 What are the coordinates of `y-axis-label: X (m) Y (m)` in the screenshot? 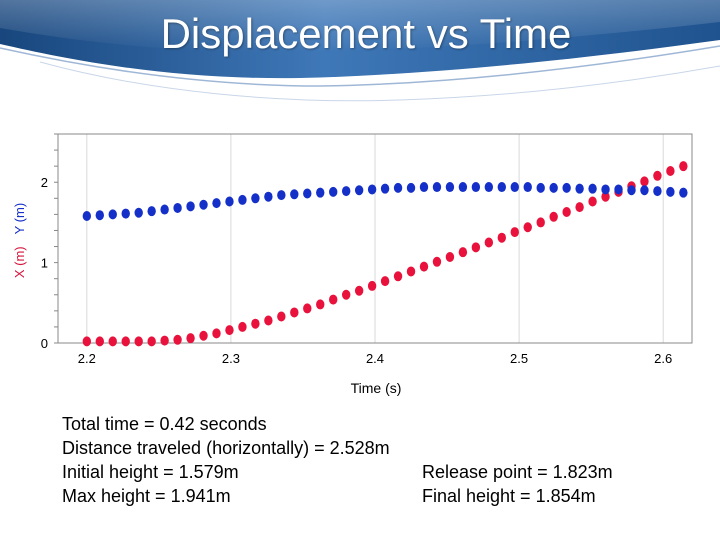 It's located at (19, 240).